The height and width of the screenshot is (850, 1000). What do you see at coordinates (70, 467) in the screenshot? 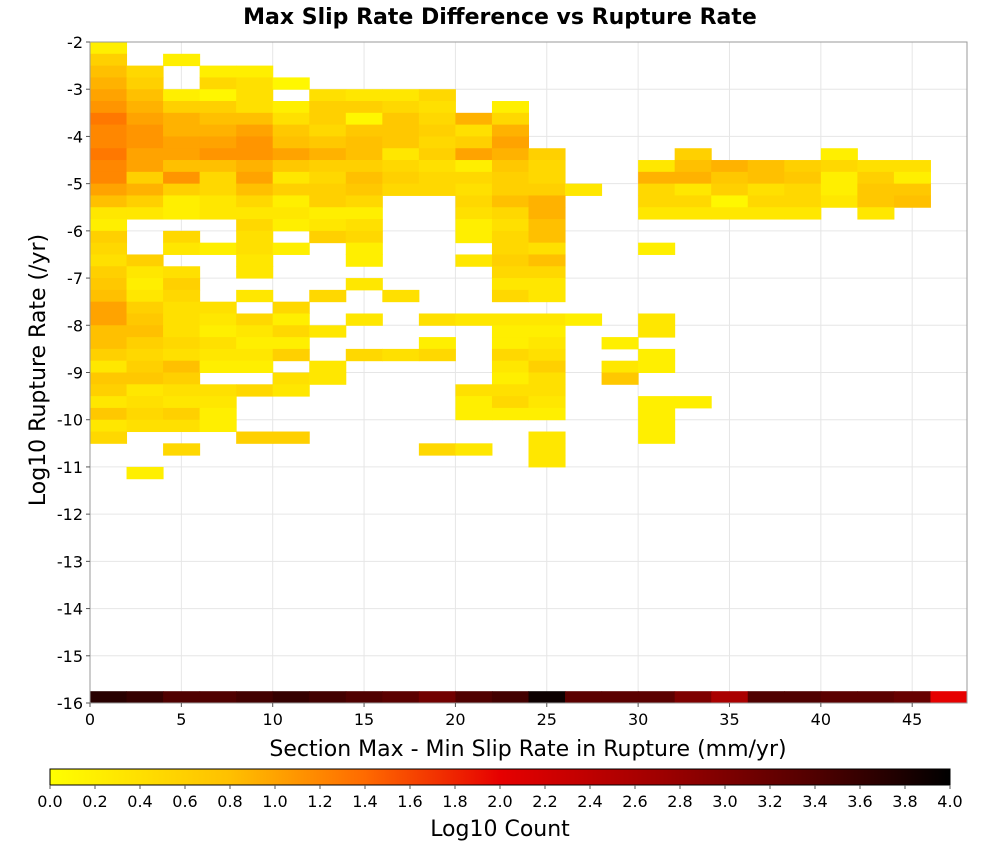
I see `y-tick-label: -11` at bounding box center [70, 467].